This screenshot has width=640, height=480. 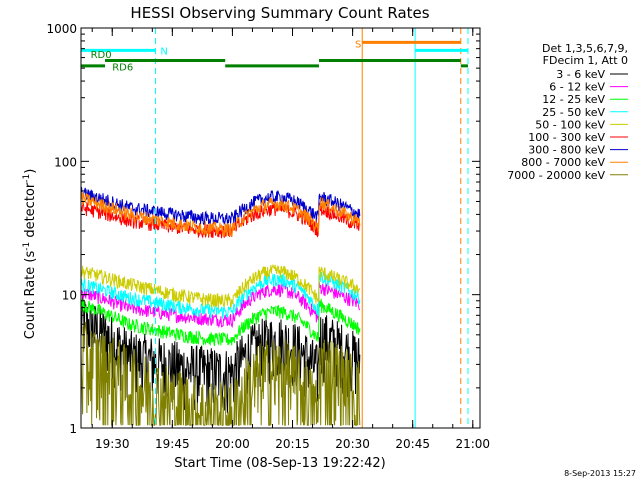 I want to click on state-bar-label-0: N, so click(x=163, y=51).